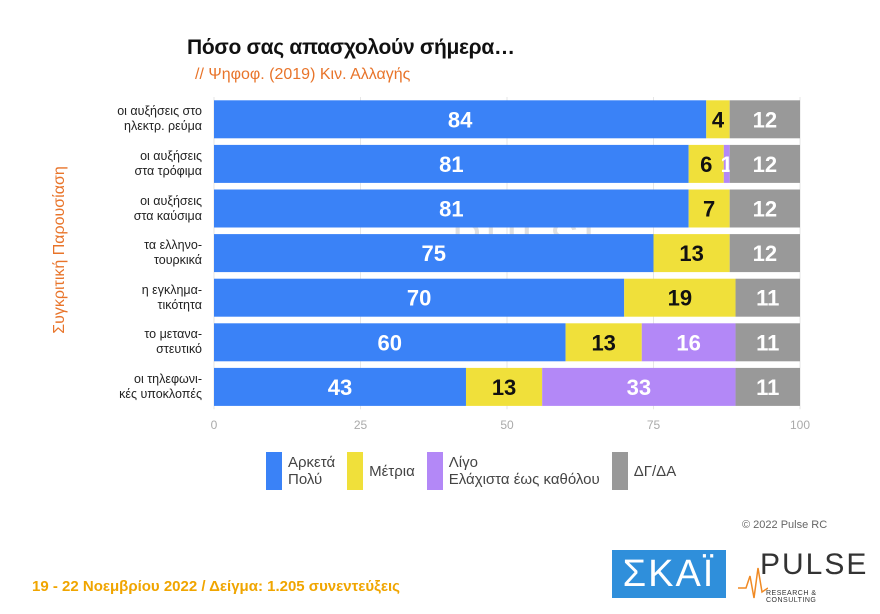 This screenshot has width=880, height=614. I want to click on data-label: 84, so click(460, 119).